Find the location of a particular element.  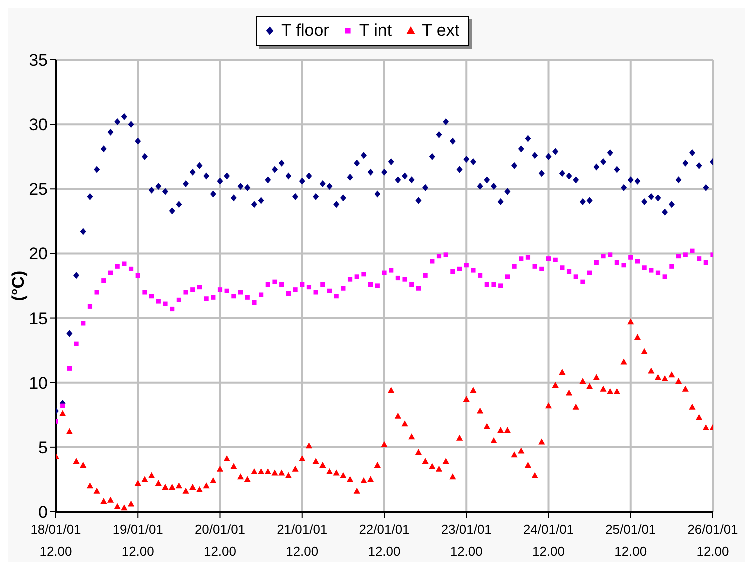

x-tick-label: 19/01/01 12.00 is located at coordinates (138, 540).